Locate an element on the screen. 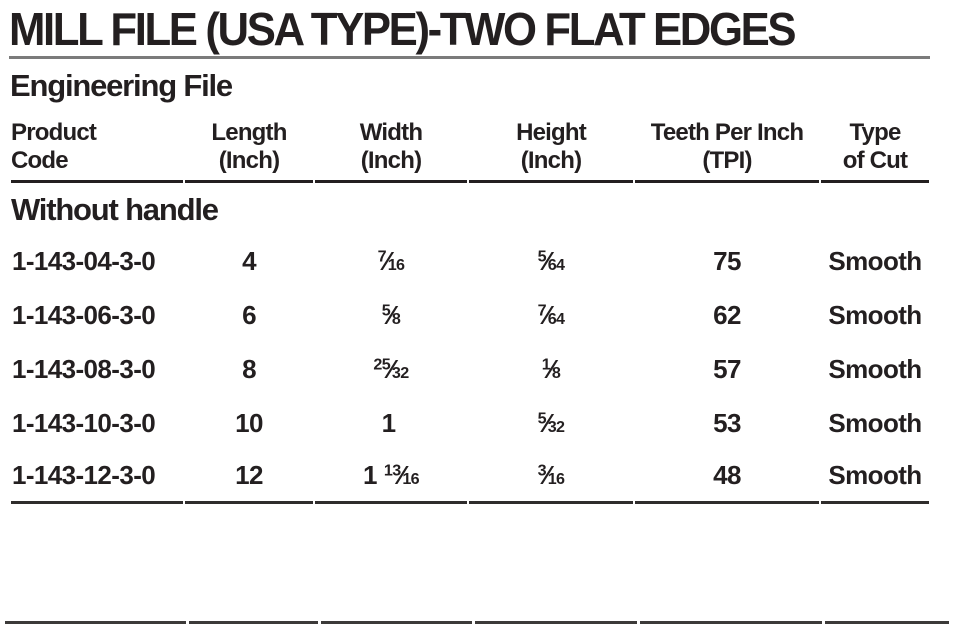  fraction-numerator: 25 is located at coordinates (382, 364).